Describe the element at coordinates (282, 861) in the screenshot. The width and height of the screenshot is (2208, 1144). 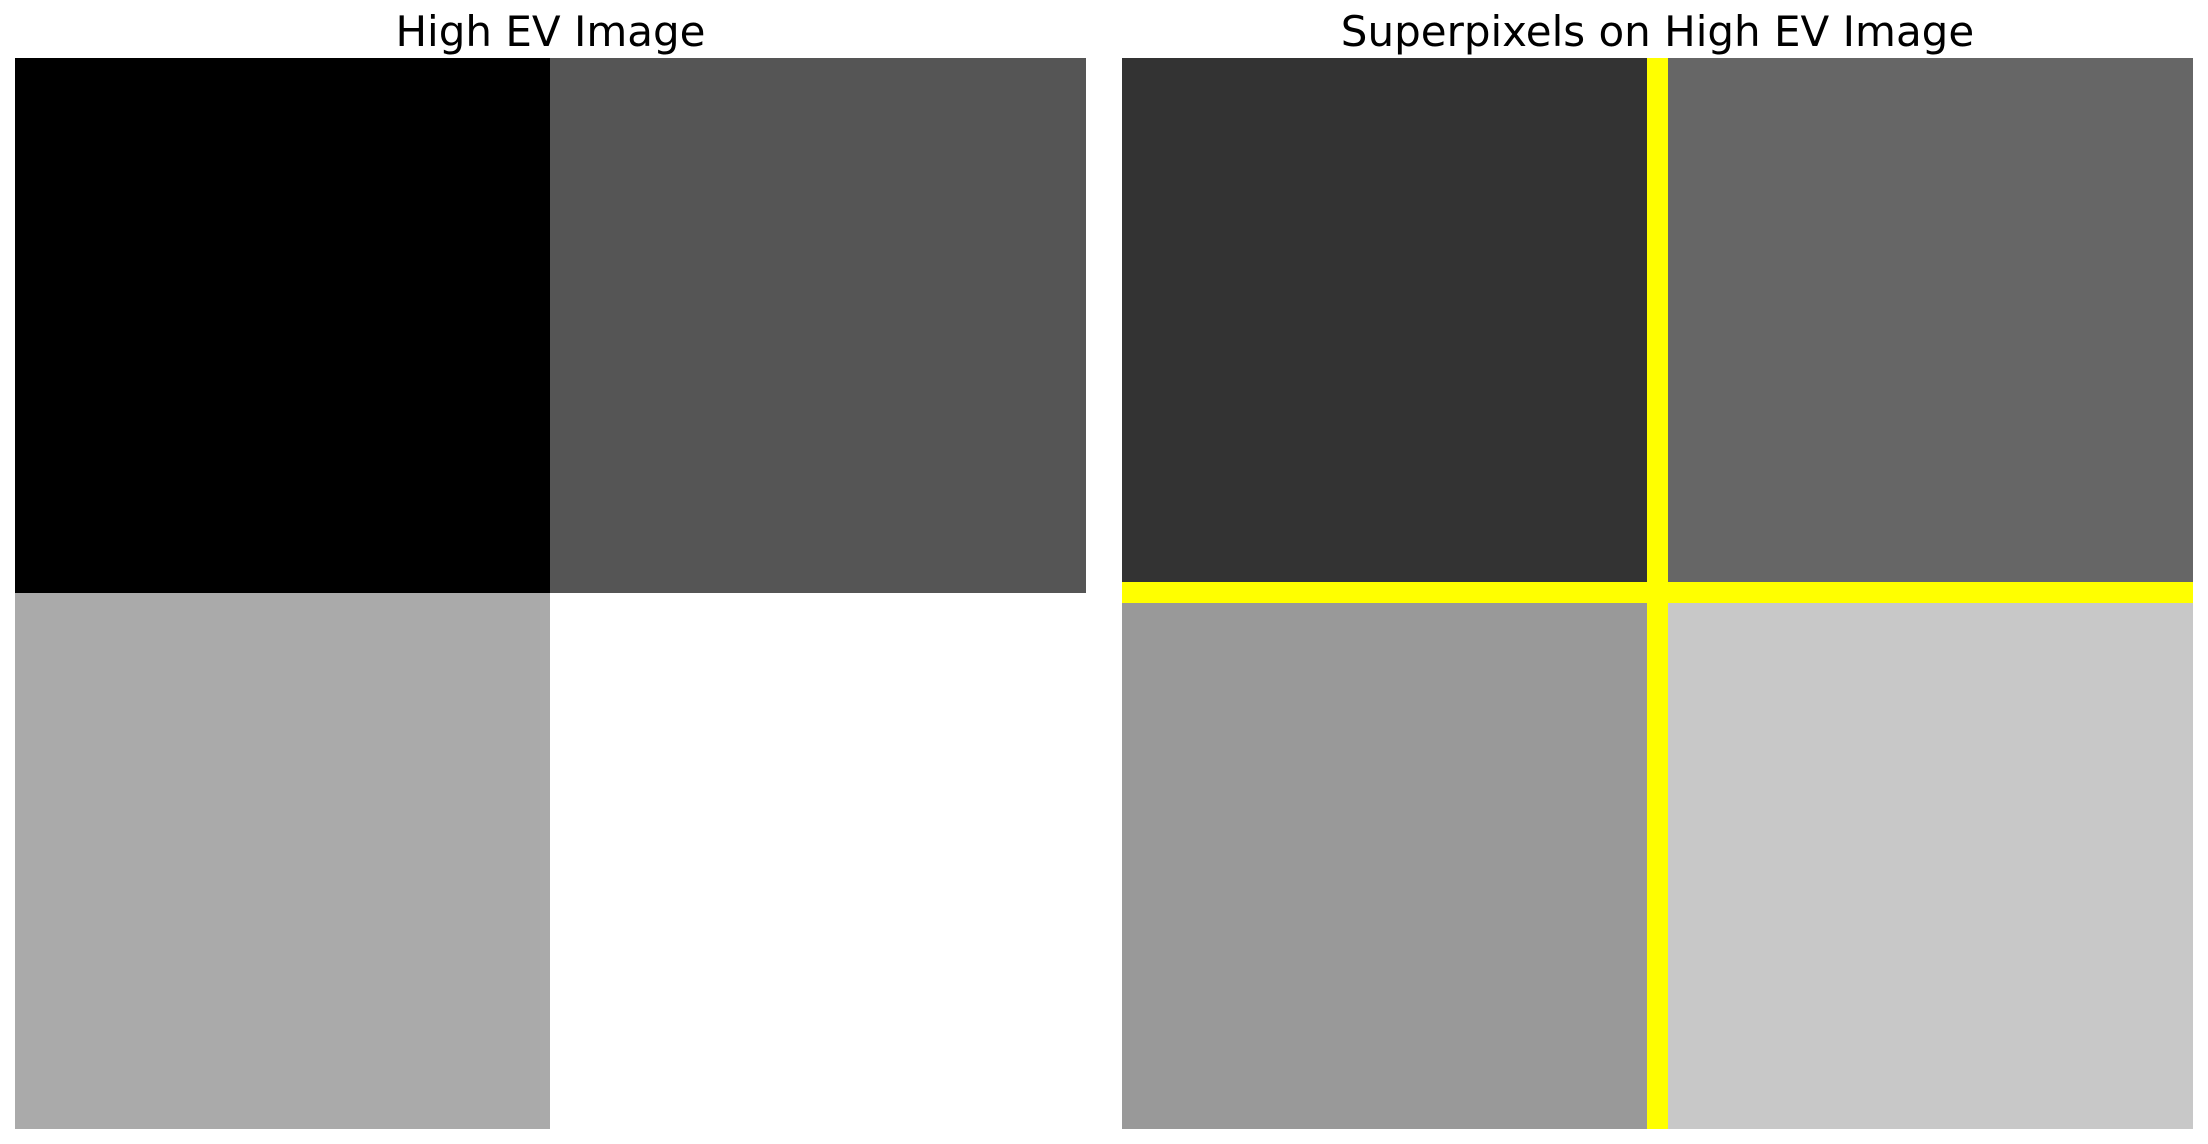
I see `quadrant-bottom-left` at that location.